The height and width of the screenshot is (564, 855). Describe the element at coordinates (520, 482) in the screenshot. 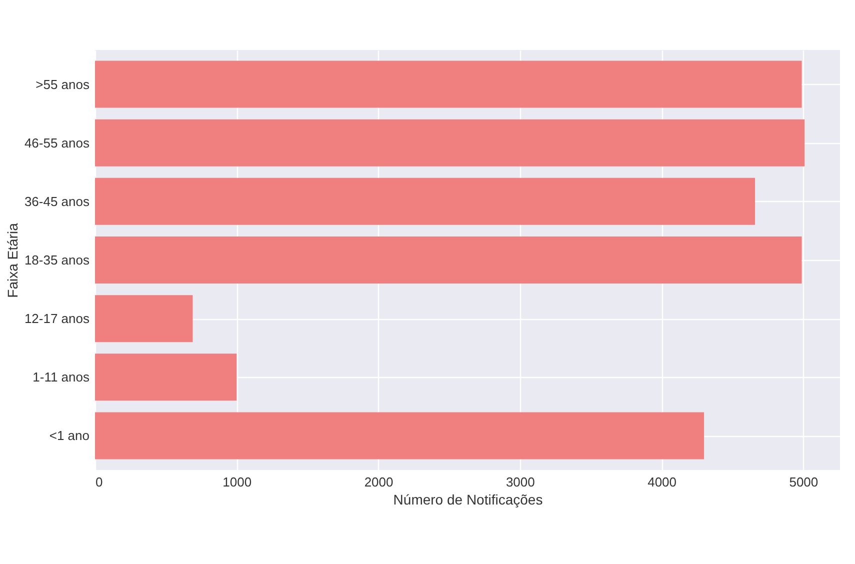

I see `x-tick-label: 3000` at that location.